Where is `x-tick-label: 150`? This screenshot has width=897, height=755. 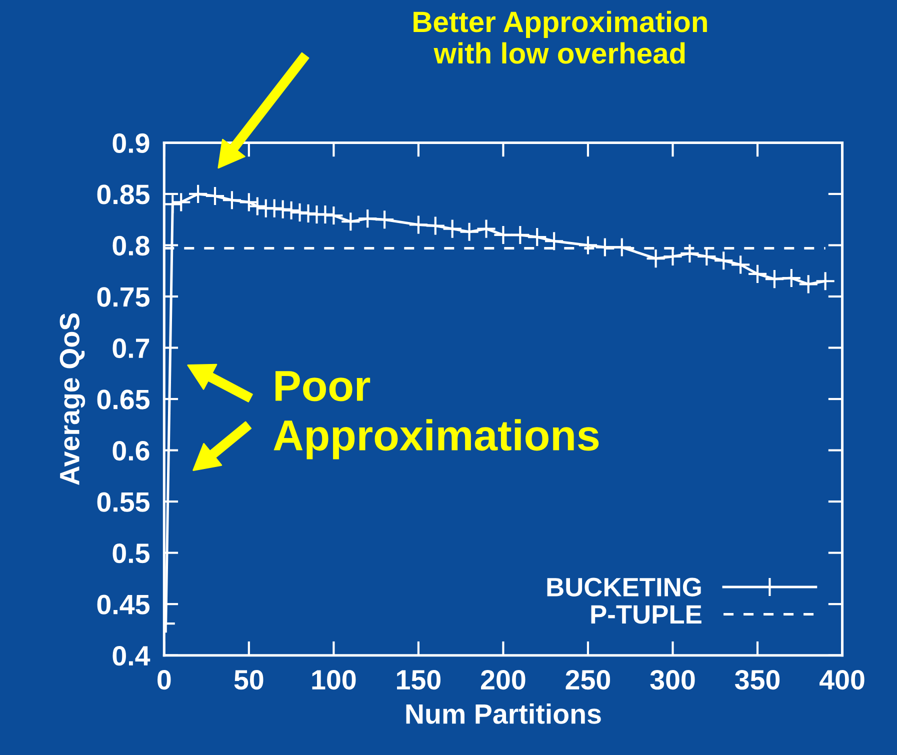 x-tick-label: 150 is located at coordinates (418, 680).